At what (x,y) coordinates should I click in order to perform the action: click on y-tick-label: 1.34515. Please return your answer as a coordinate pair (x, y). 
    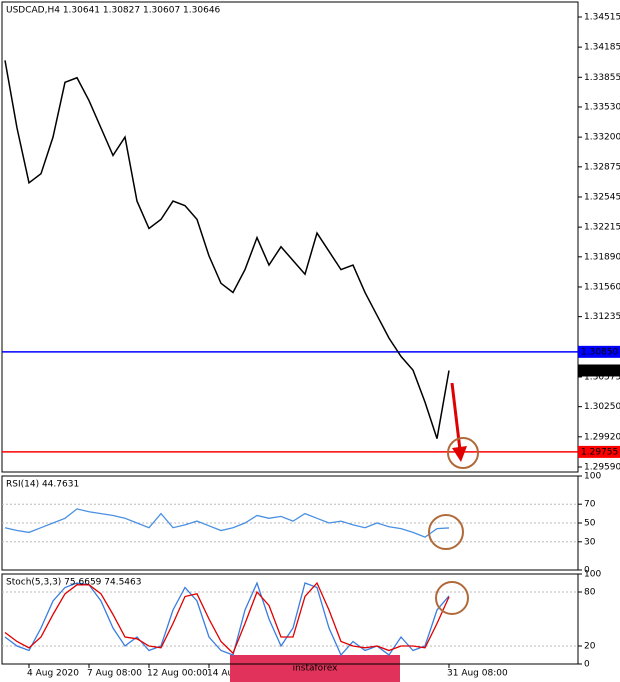
    Looking at the image, I should click on (602, 17).